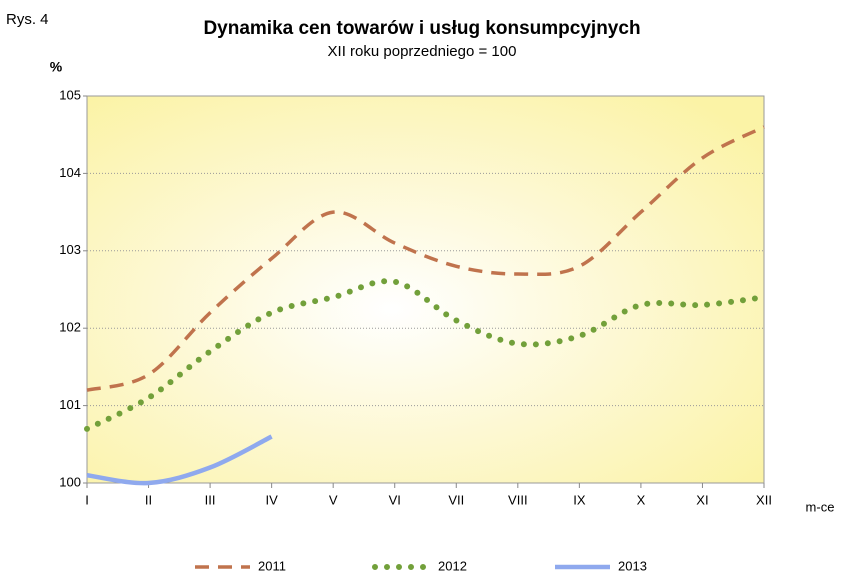 This screenshot has height=583, width=850. I want to click on x-tick-label: IV, so click(271, 499).